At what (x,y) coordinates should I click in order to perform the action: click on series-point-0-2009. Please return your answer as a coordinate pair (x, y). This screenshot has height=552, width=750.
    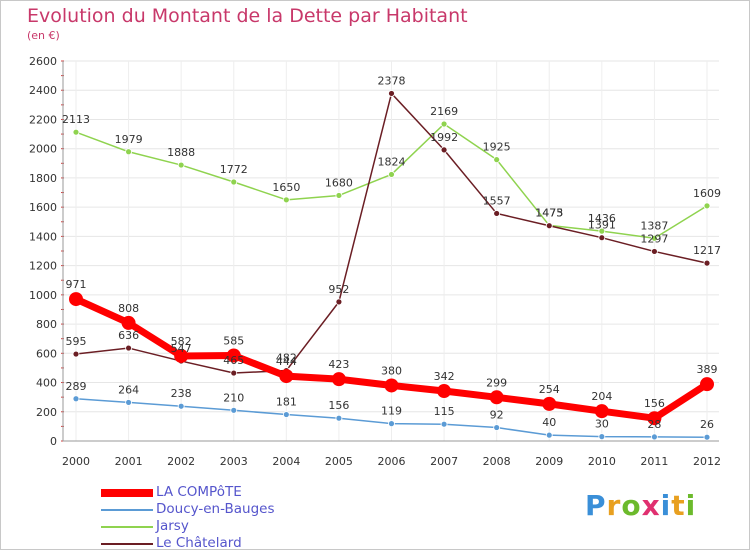
    Looking at the image, I should click on (549, 403).